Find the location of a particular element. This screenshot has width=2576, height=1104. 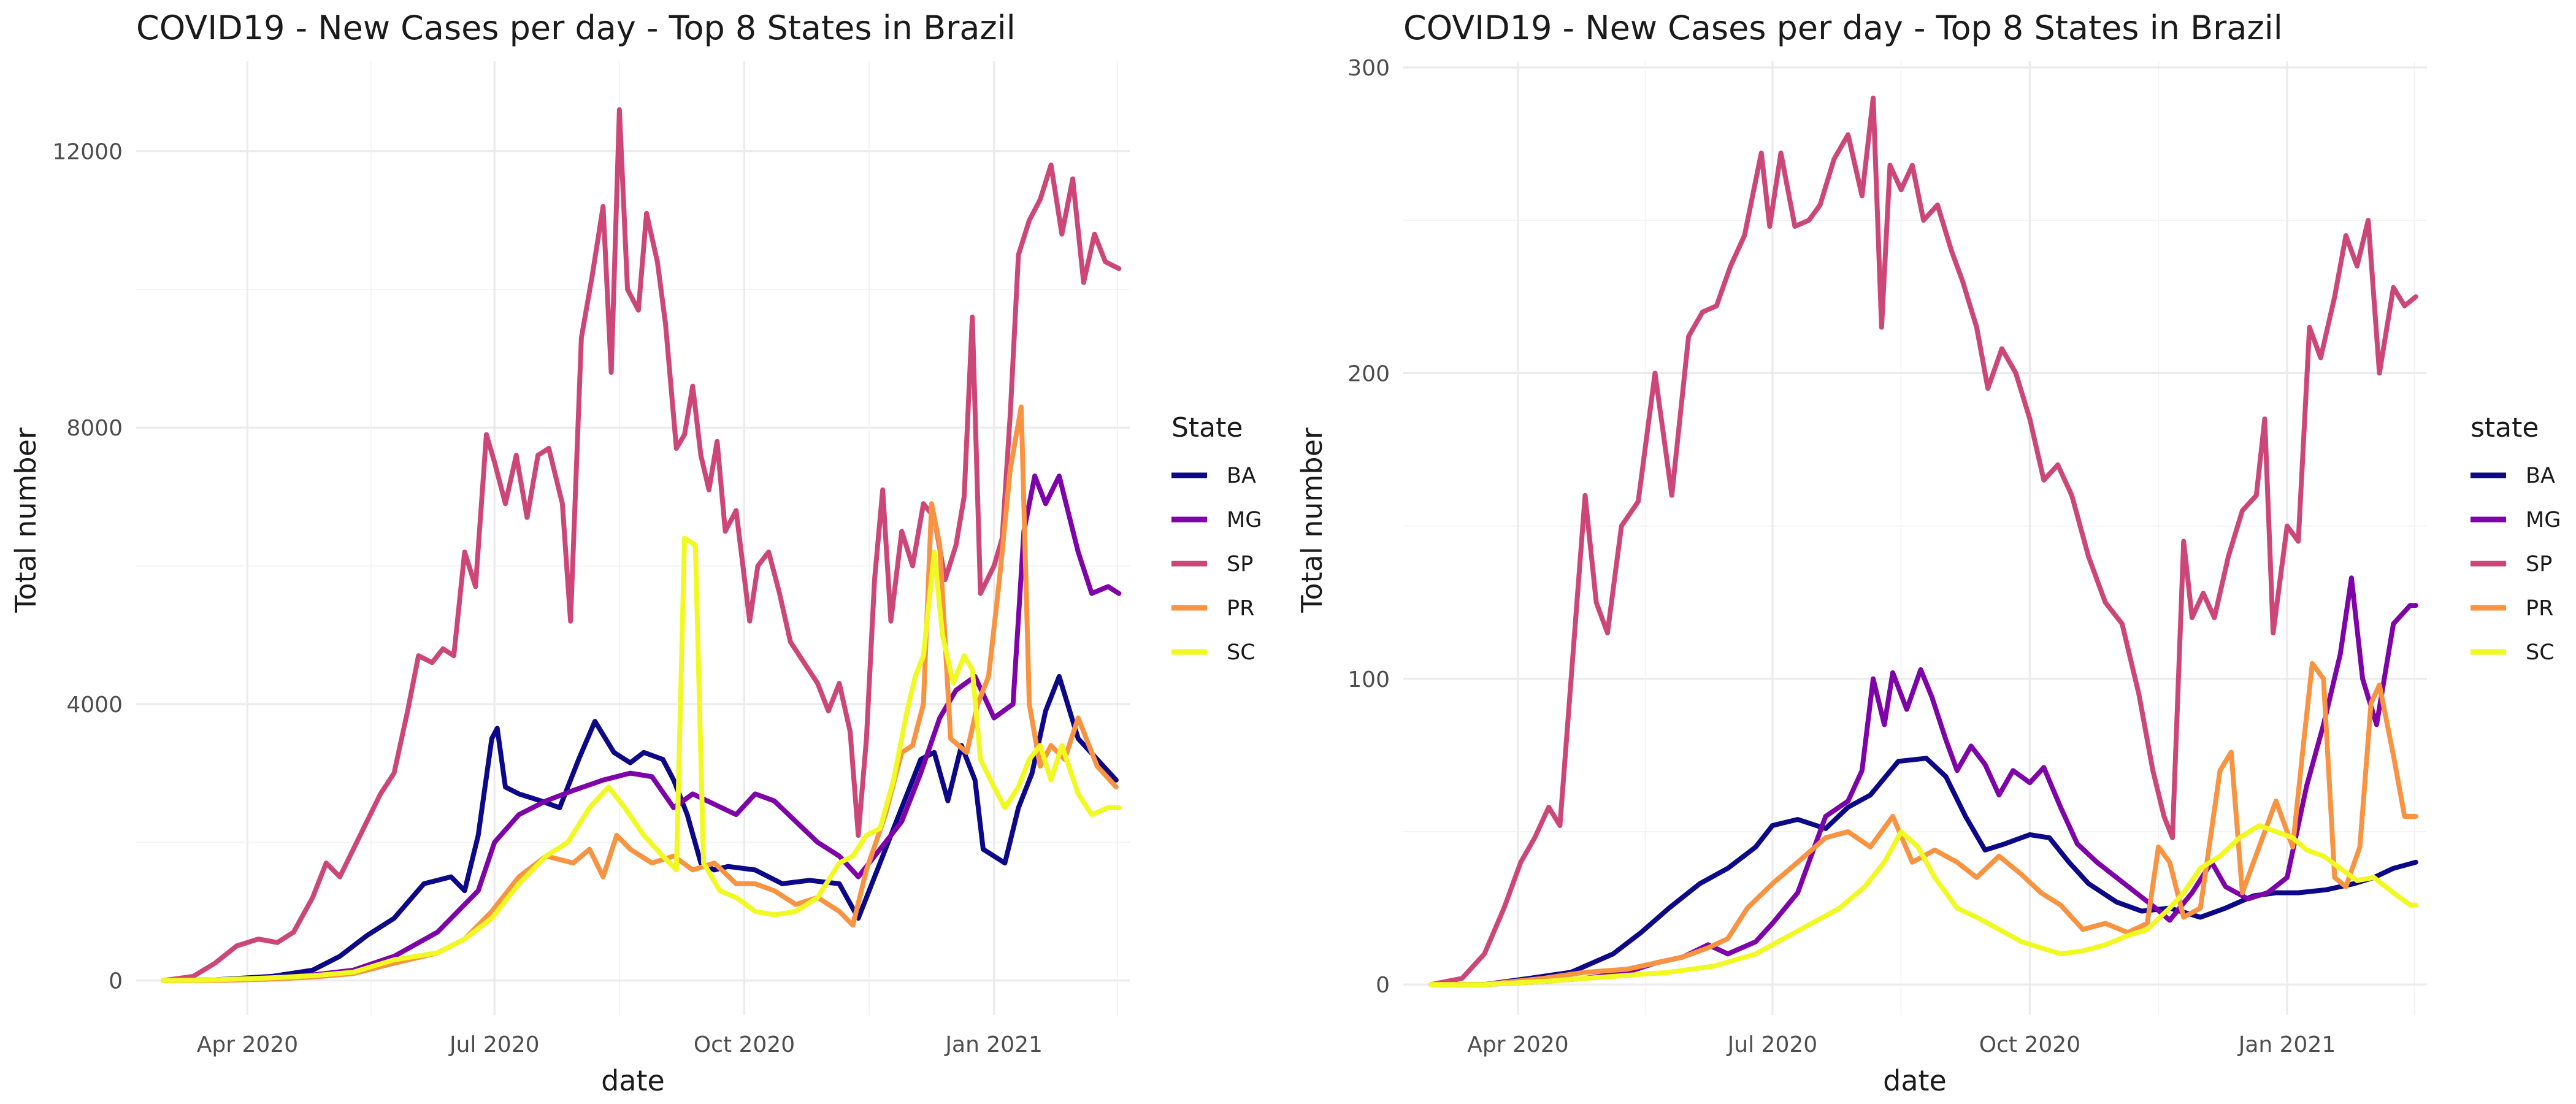

y-axis-ticks: 0 4000 8000 12000 is located at coordinates (87, 566).